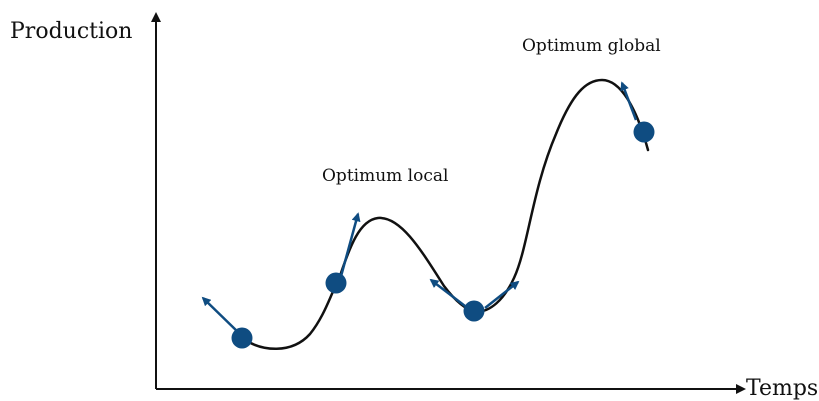  What do you see at coordinates (591, 46) in the screenshot?
I see `global-optimum-label: Optimum global` at bounding box center [591, 46].